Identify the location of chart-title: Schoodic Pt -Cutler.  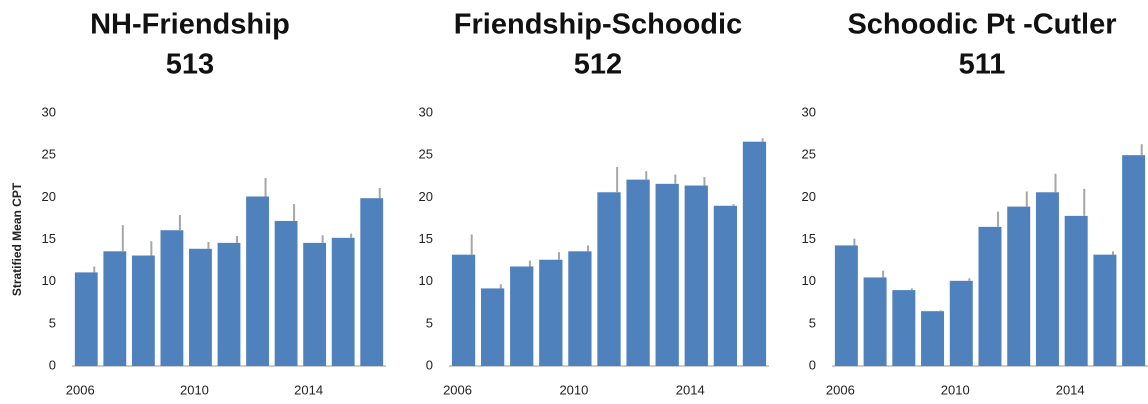
(981, 25).